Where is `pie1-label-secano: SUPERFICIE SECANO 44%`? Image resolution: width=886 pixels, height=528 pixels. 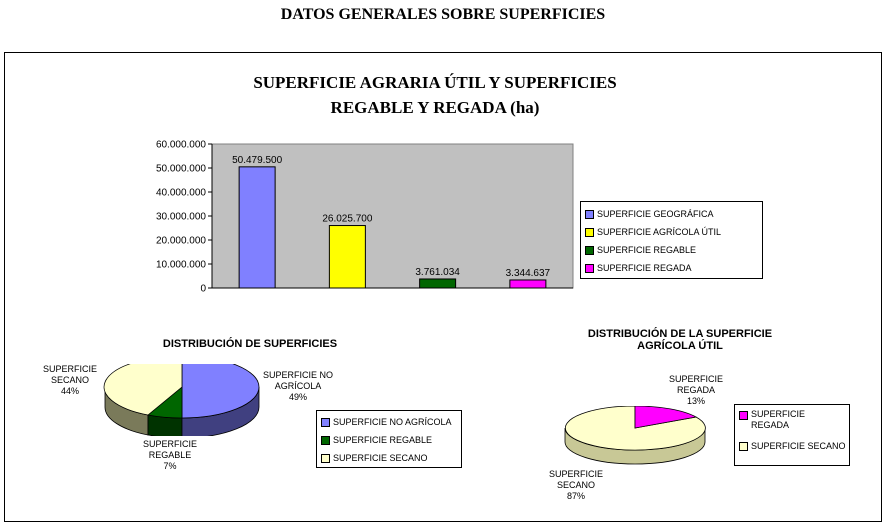 pie1-label-secano: SUPERFICIE SECANO 44% is located at coordinates (70, 380).